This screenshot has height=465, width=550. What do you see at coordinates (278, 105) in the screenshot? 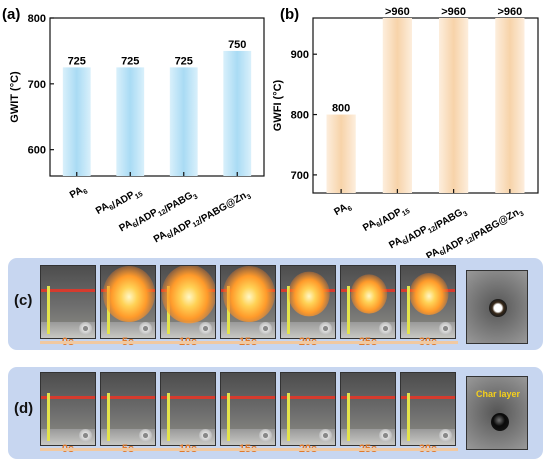
I see `chart-b-y-axis-label: GWFI (°C)` at bounding box center [278, 105].